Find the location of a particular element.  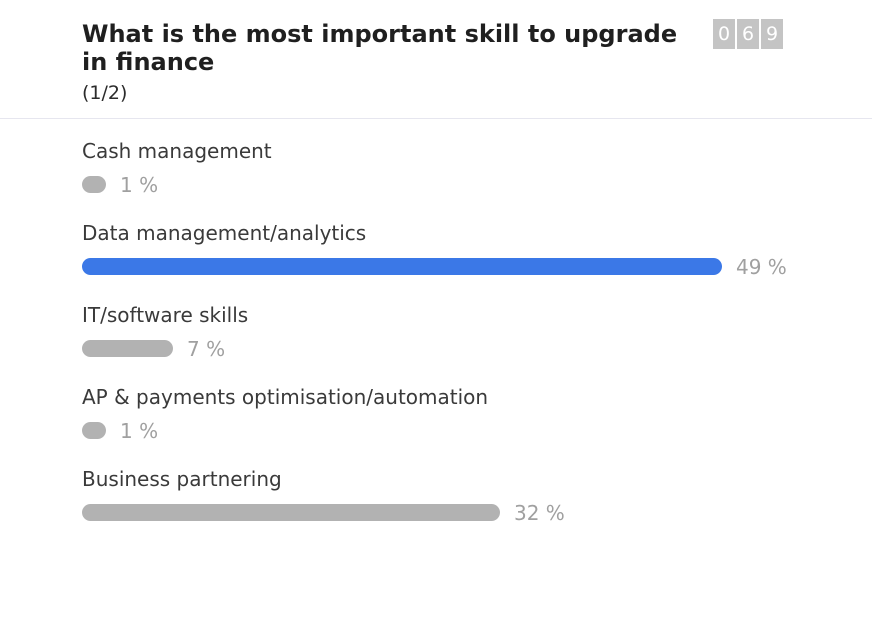

poll-option: IT/software skills 7 % is located at coordinates (462, 343).